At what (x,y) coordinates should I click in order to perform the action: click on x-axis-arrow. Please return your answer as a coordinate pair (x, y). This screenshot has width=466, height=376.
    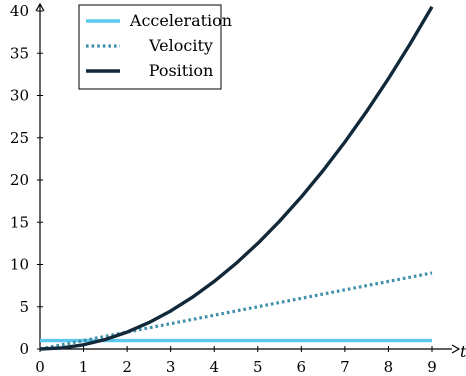
    Looking at the image, I should click on (456, 349).